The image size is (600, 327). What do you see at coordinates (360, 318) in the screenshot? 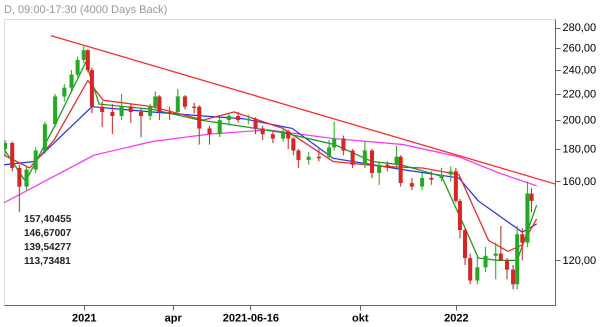
I see `x-tick-label: okt` at bounding box center [360, 318].